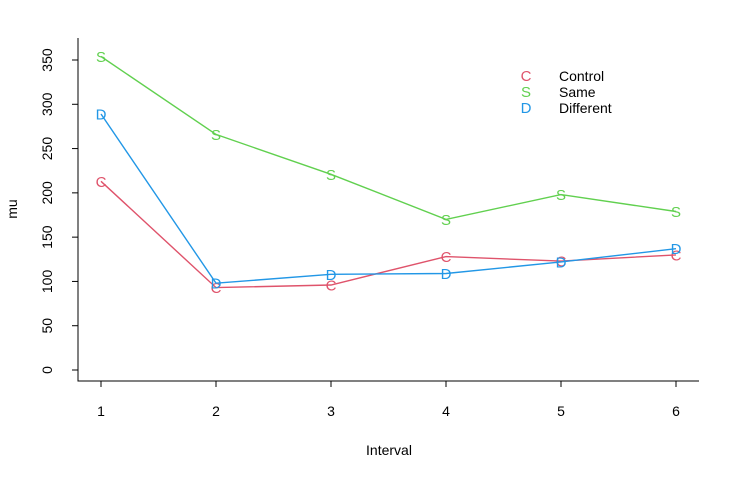 Image resolution: width=740 pixels, height=480 pixels. Describe the element at coordinates (676, 411) in the screenshot. I see `x-tick-label: 6` at that location.